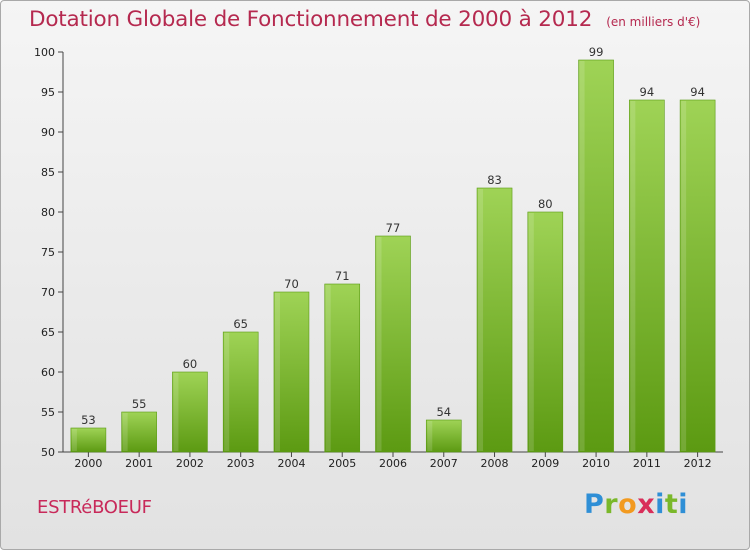  I want to click on proxiti-logo: Proxiti, so click(636, 504).